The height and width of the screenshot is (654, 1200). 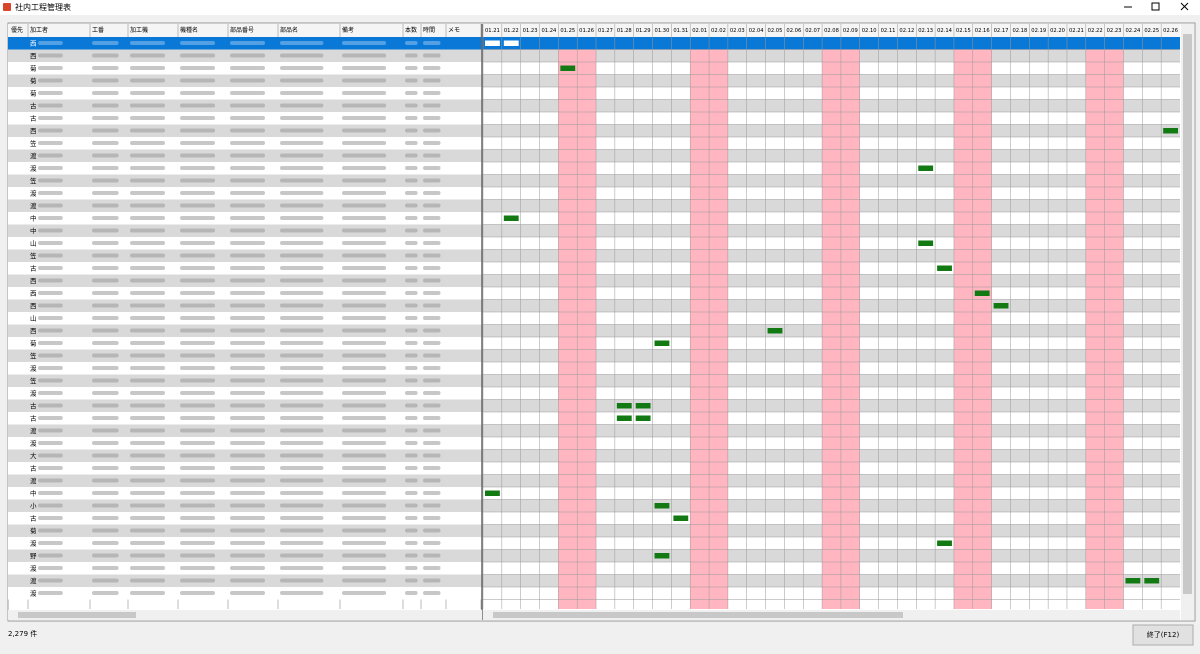 I want to click on close-x, so click(x=1184, y=6).